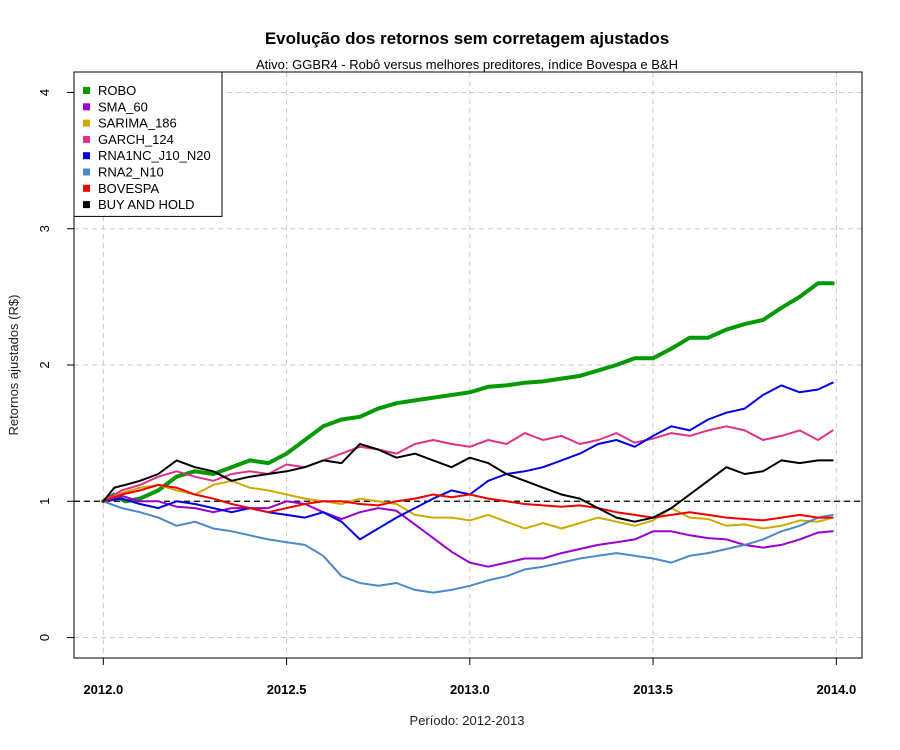 The image size is (900, 750). Describe the element at coordinates (103, 689) in the screenshot. I see `x-tick-label: 2012.0` at that location.